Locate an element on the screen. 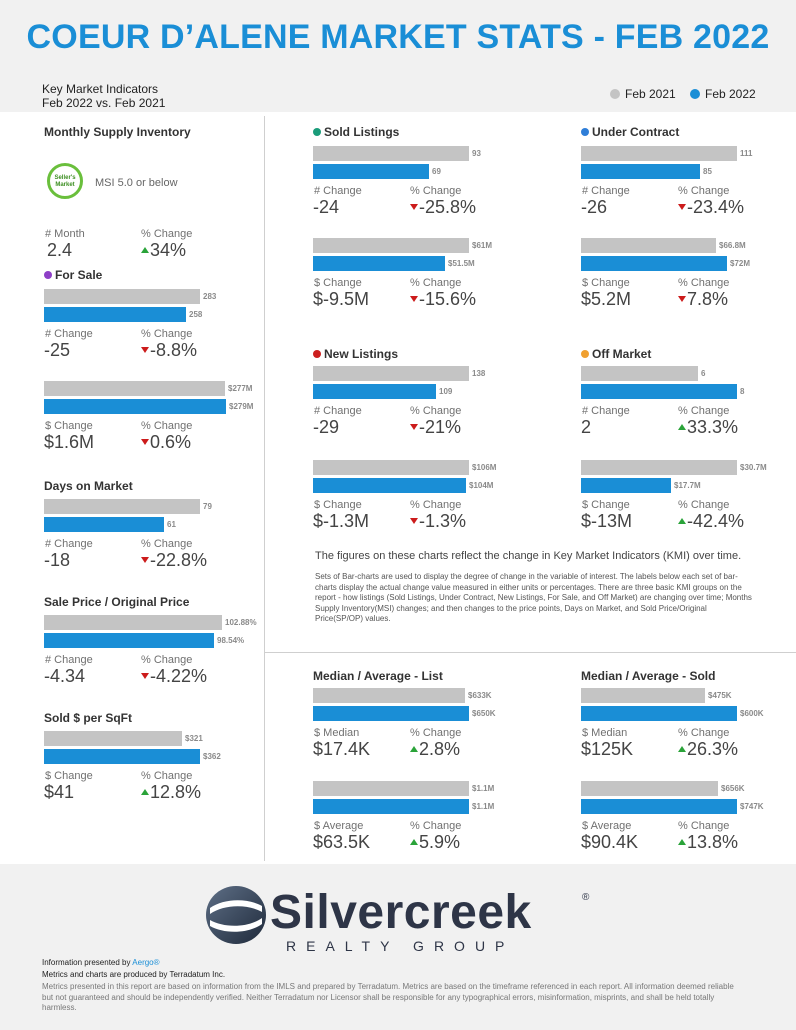 The width and height of the screenshot is (796, 1030). pct-value-off_volume: -42.4% is located at coordinates (711, 521).